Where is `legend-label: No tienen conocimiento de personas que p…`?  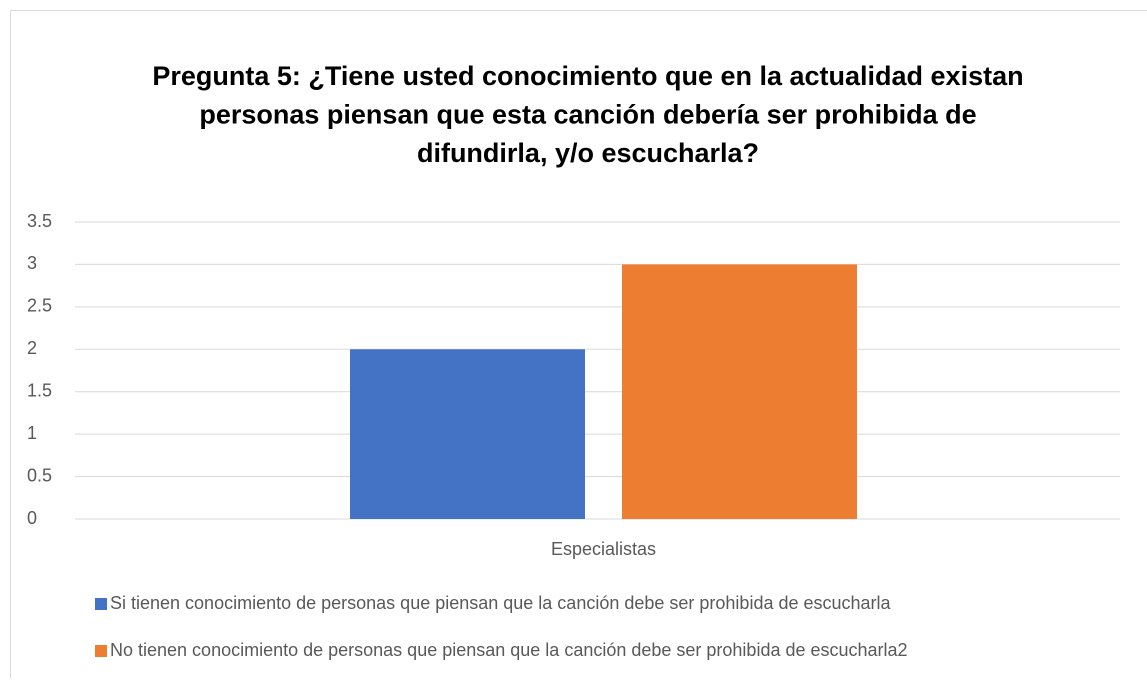 legend-label: No tienen conocimiento de personas que p… is located at coordinates (509, 650).